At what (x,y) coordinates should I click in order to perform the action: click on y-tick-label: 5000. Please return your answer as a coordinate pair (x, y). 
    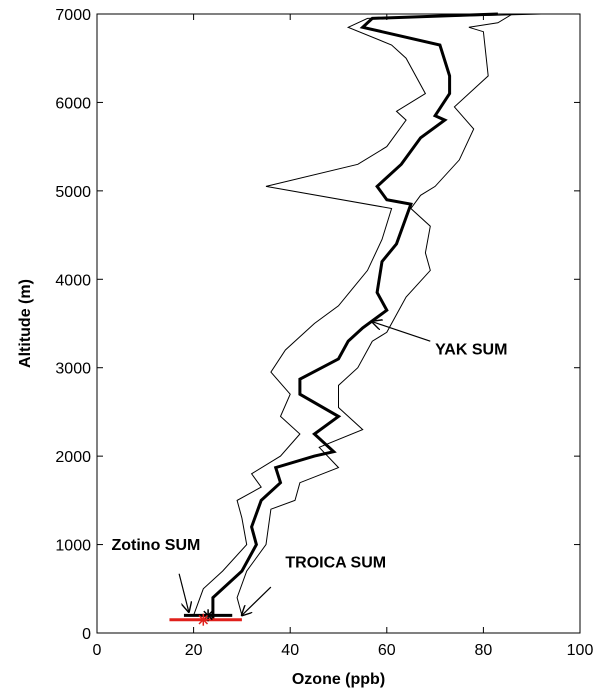
    Looking at the image, I should click on (73, 192).